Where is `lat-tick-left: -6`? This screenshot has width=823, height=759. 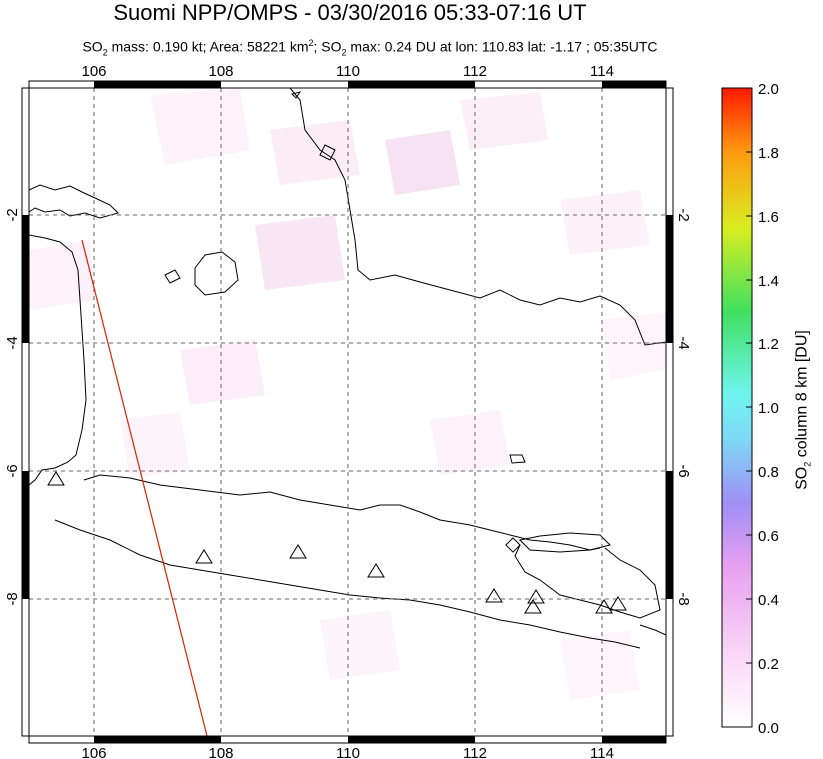 lat-tick-left: -6 is located at coordinates (12, 470).